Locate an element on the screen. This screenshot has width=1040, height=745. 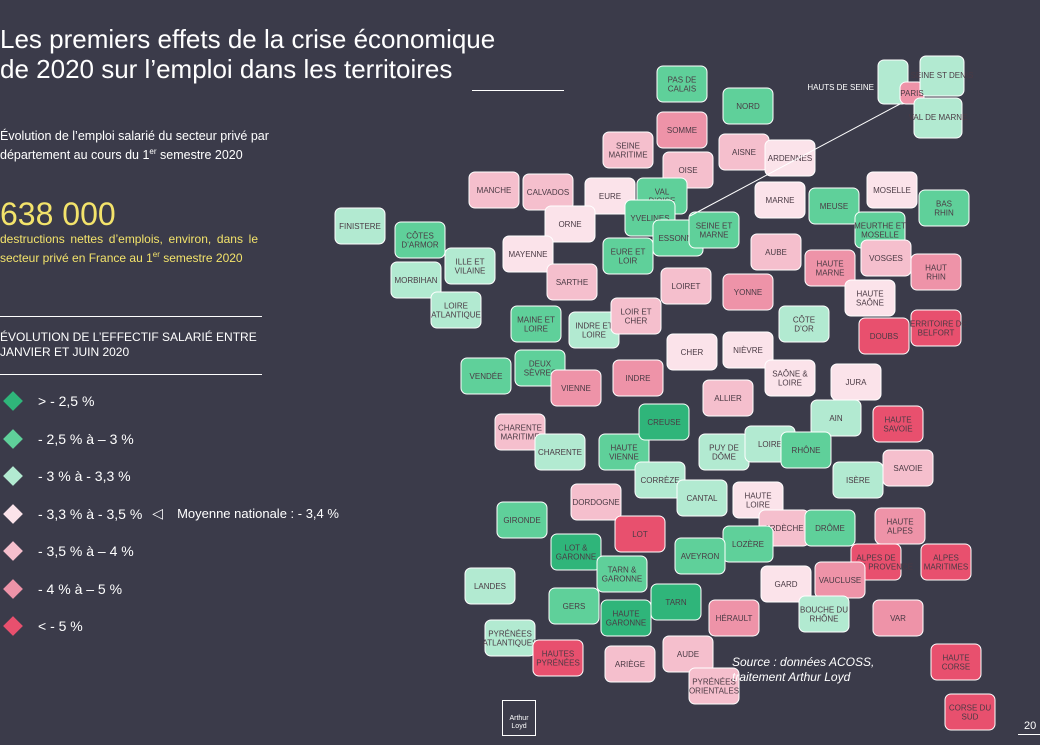
legend-label: - 3,3 % à - 3,5 % is located at coordinates (90, 513).